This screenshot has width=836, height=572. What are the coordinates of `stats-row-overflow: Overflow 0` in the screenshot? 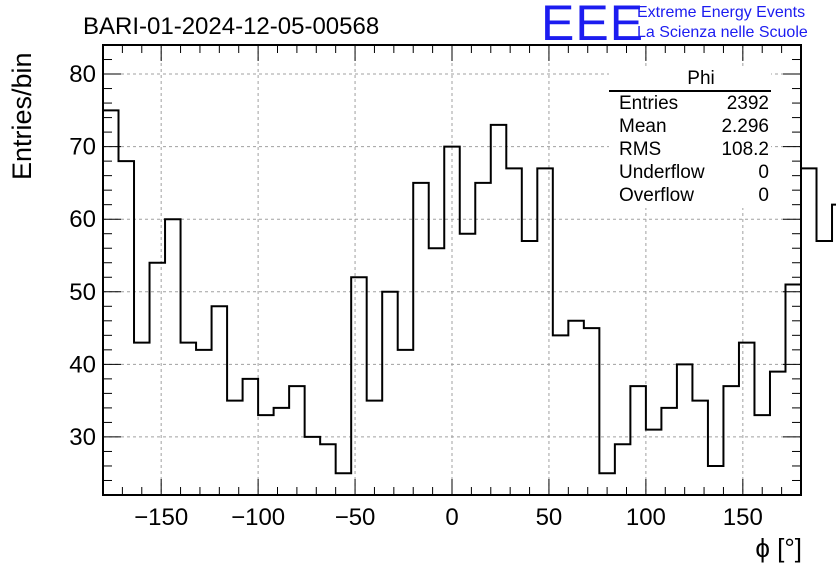 It's located at (690, 195).